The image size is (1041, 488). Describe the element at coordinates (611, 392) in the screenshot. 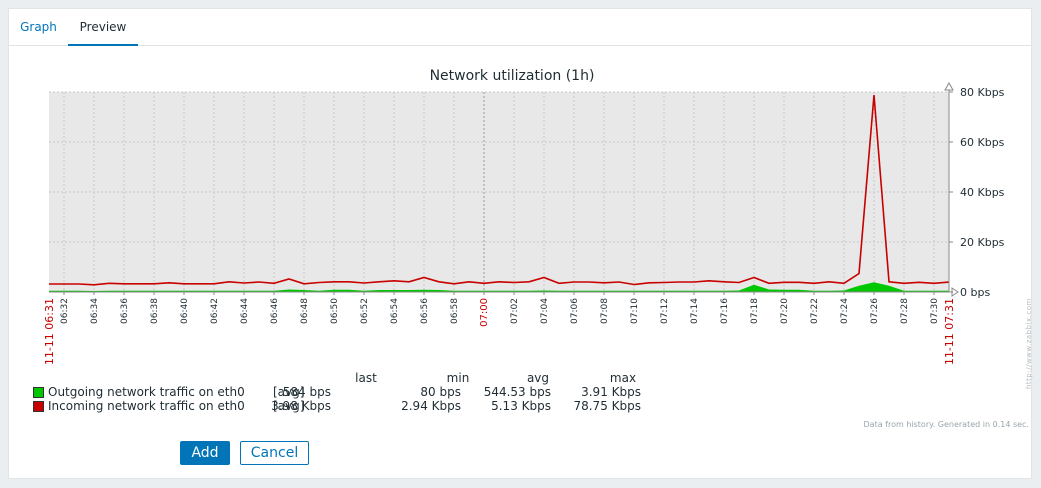

I see `legend-value-max: 3.91 Kbps` at that location.